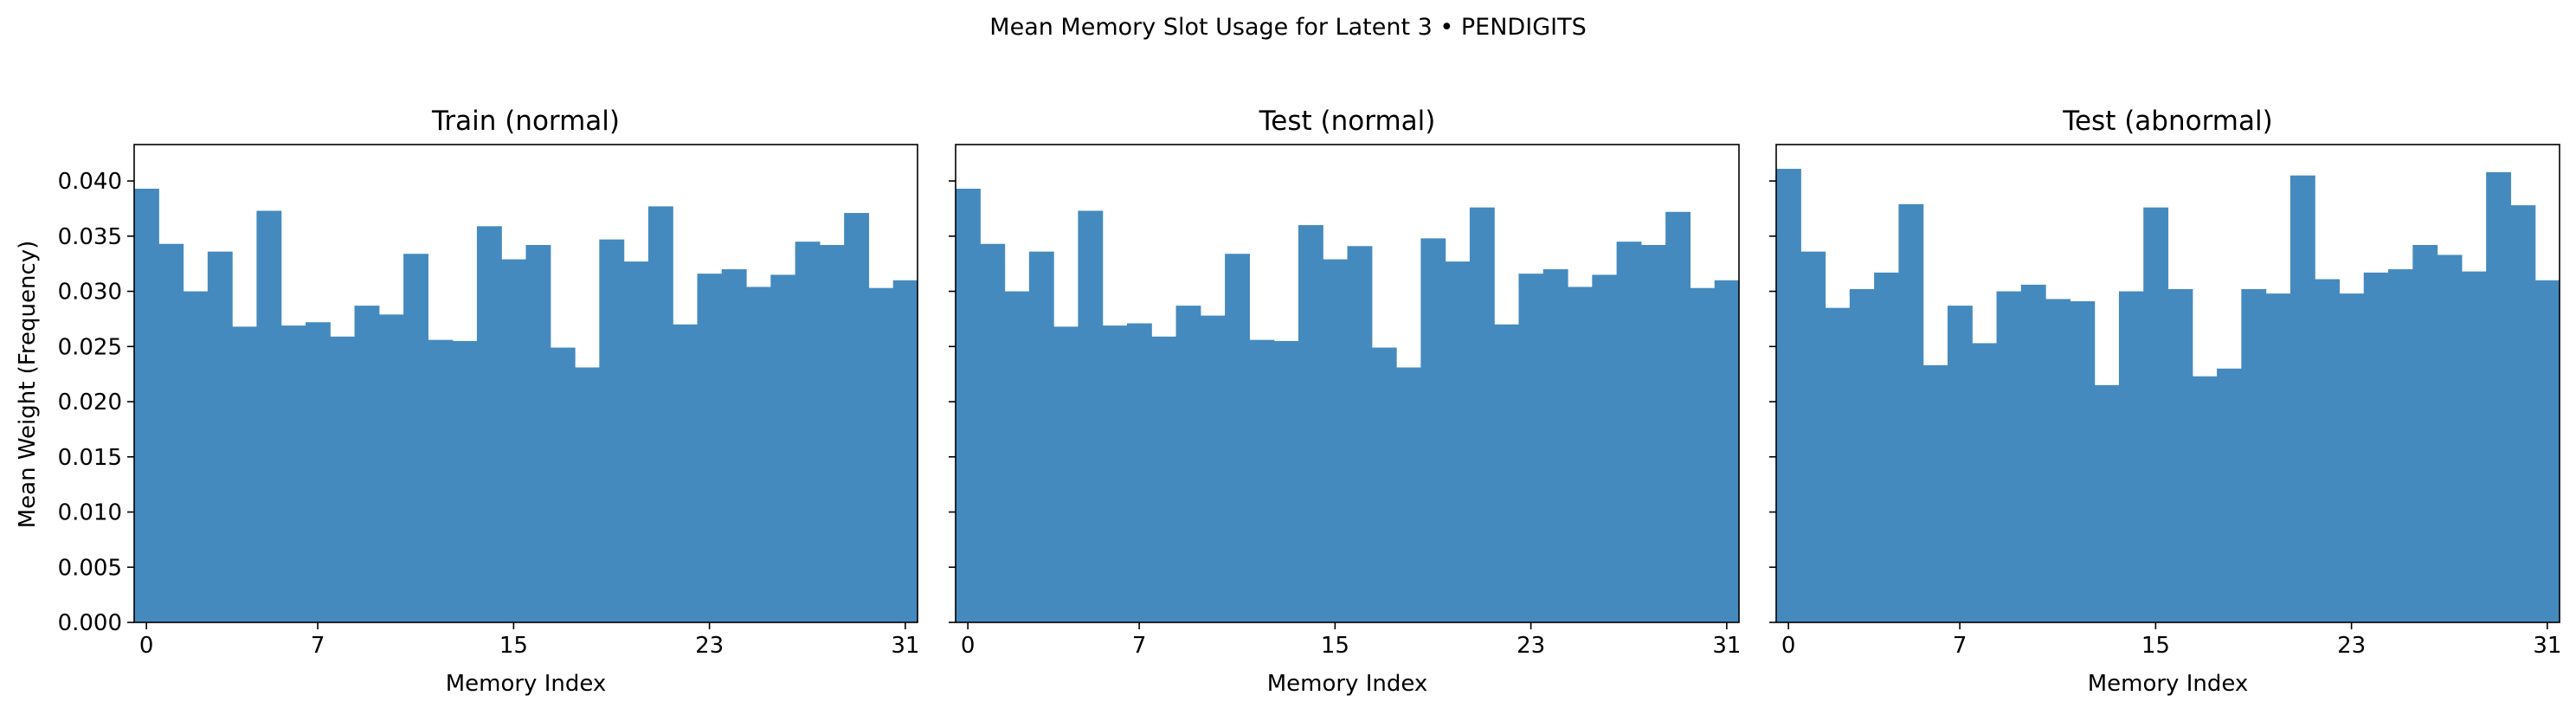  What do you see at coordinates (28, 385) in the screenshot?
I see `y-axis-label: Mean Weight (Frequency)` at bounding box center [28, 385].